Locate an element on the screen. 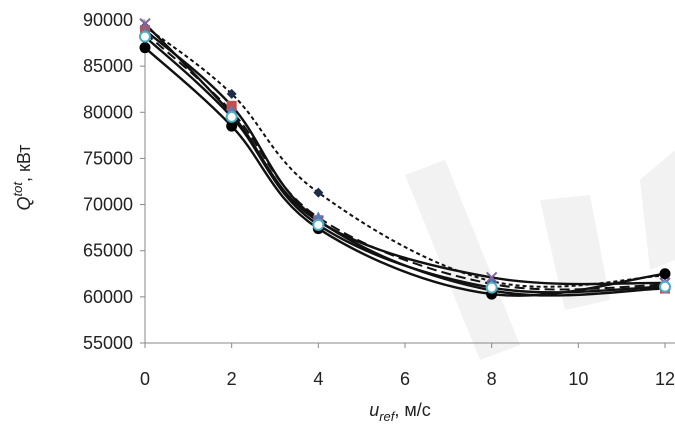 This screenshot has height=427, width=675. y-tick-label: 90000 is located at coordinates (108, 20).